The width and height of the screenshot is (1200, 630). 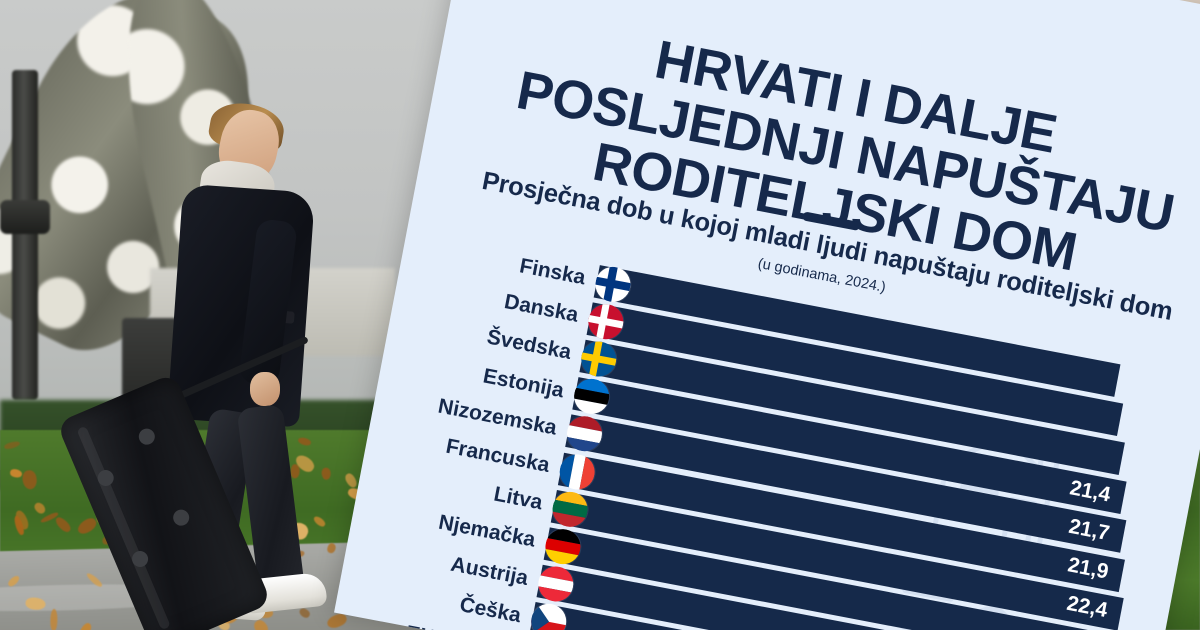 What do you see at coordinates (549, 615) in the screenshot?
I see `flag-icon-cz` at bounding box center [549, 615].